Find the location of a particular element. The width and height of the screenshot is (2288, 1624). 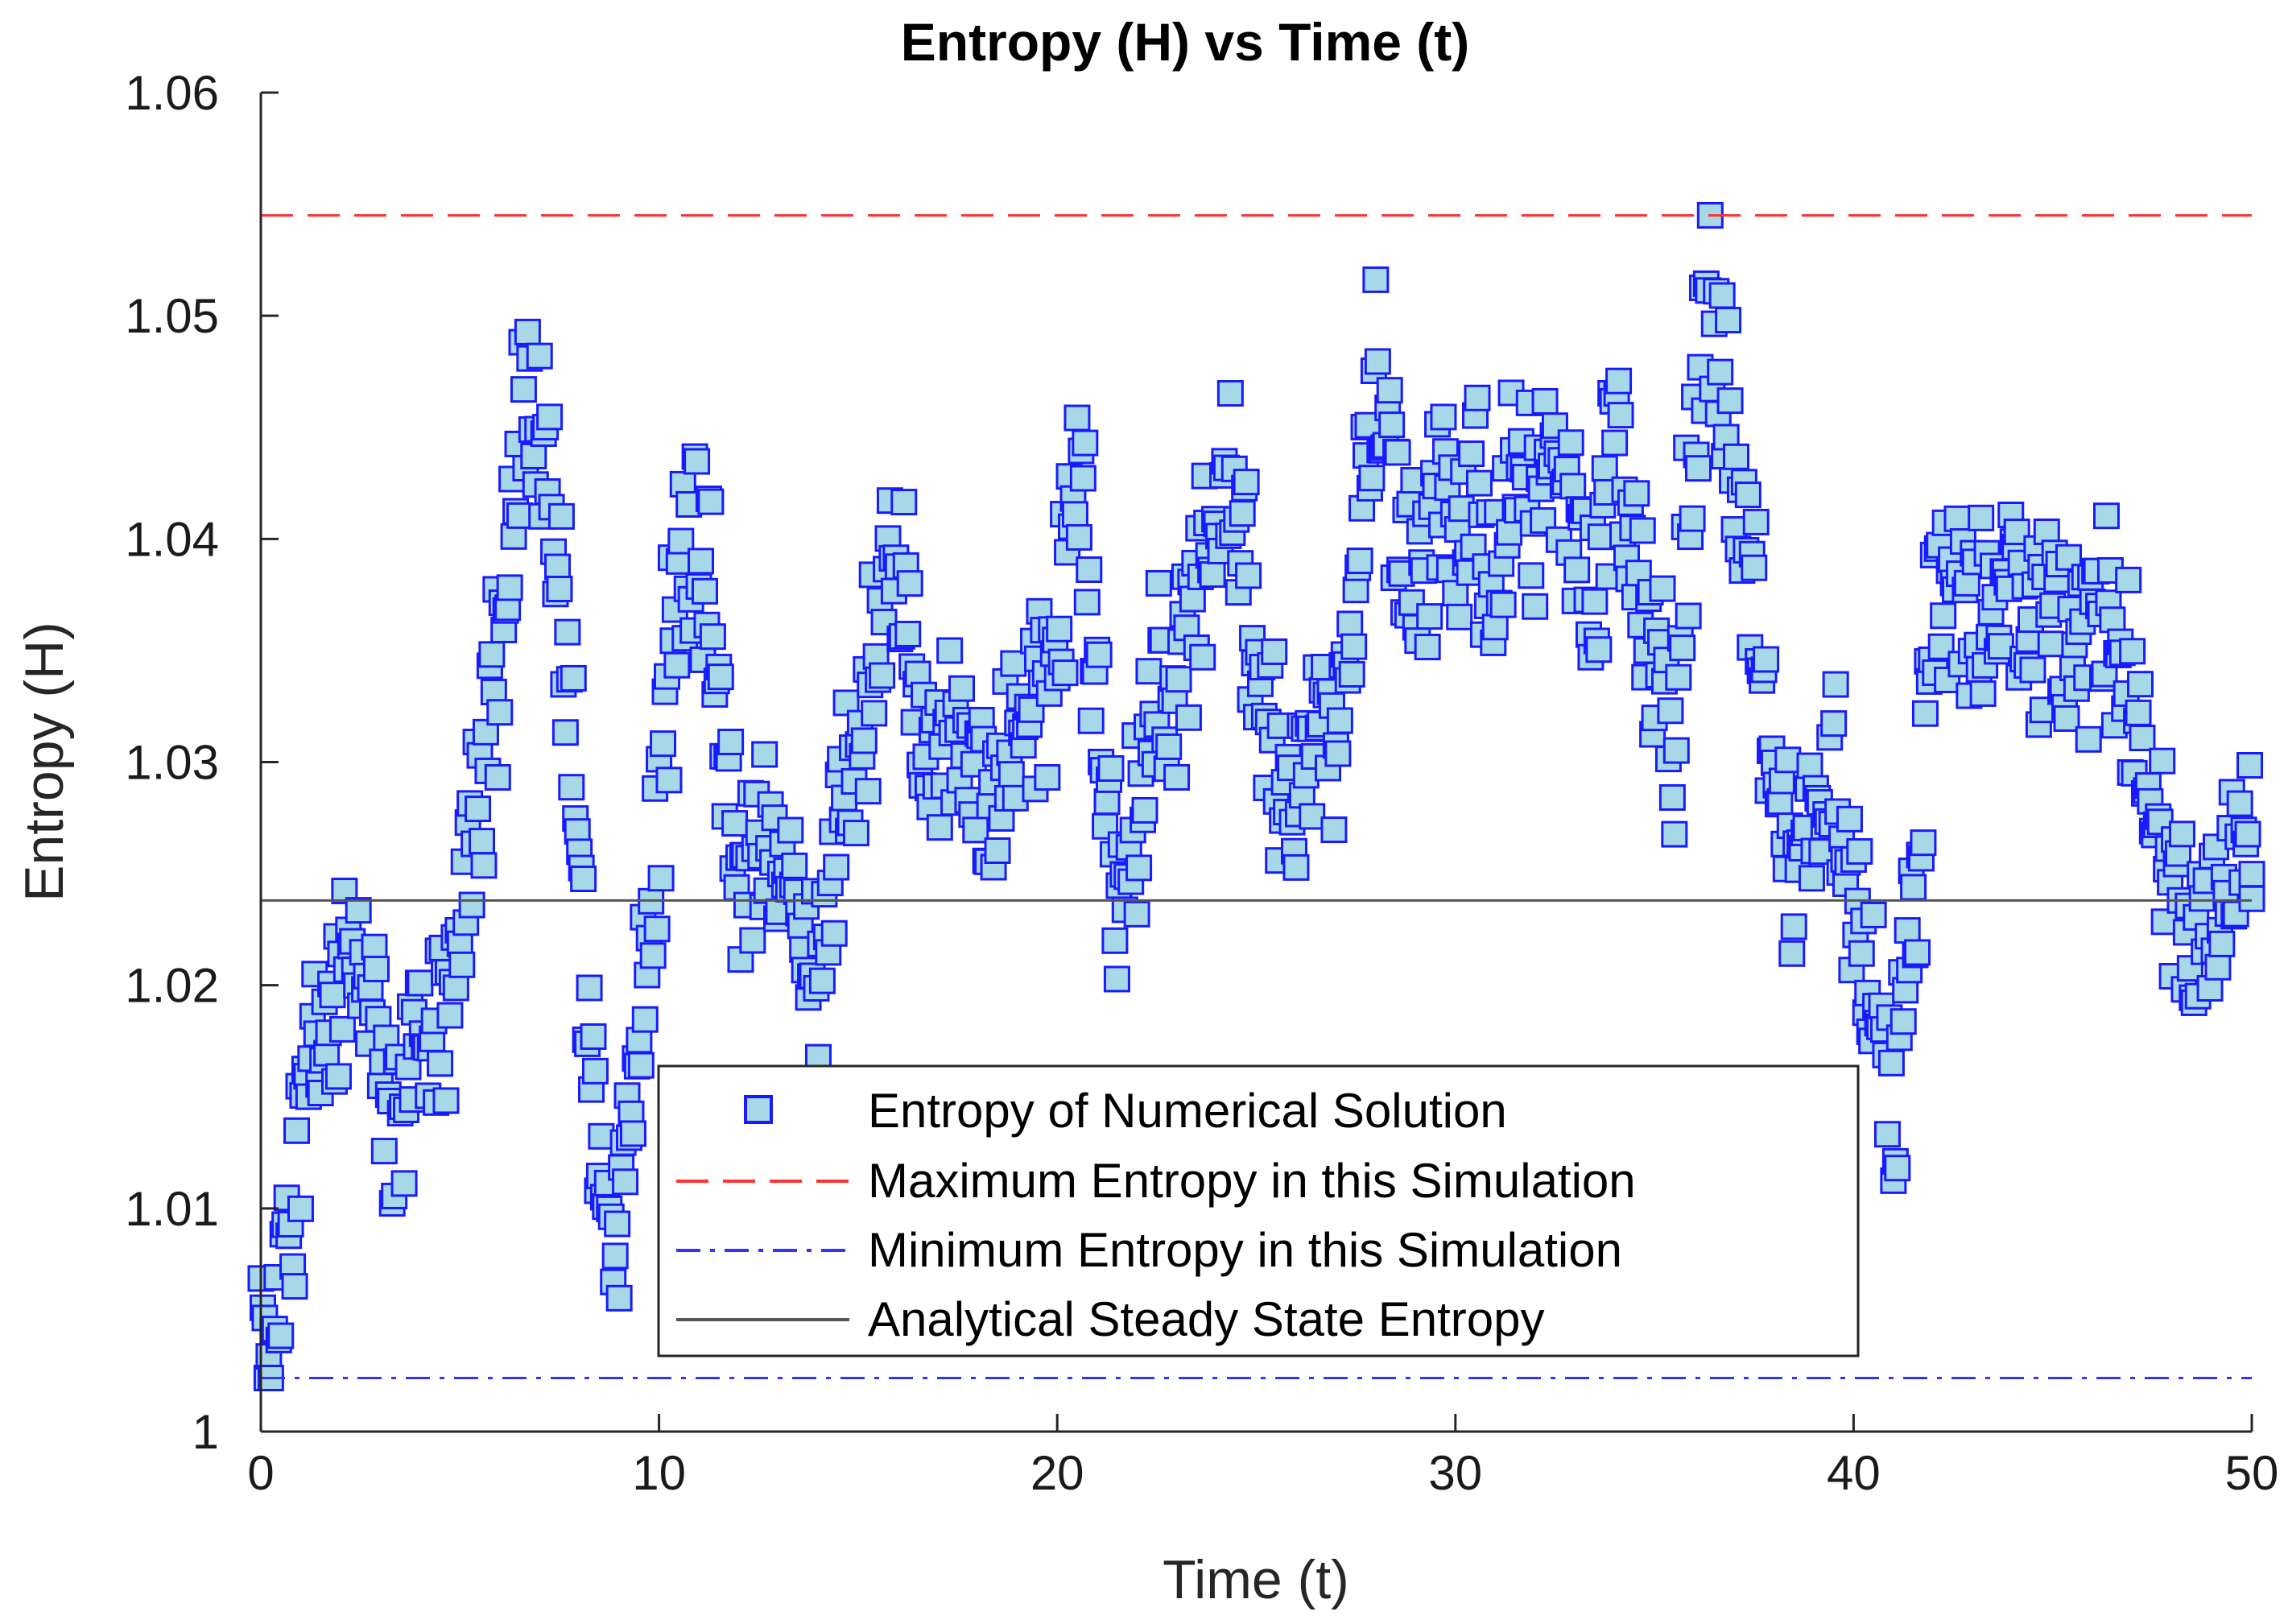

y-tick-label: 1.02 is located at coordinates (172, 986).